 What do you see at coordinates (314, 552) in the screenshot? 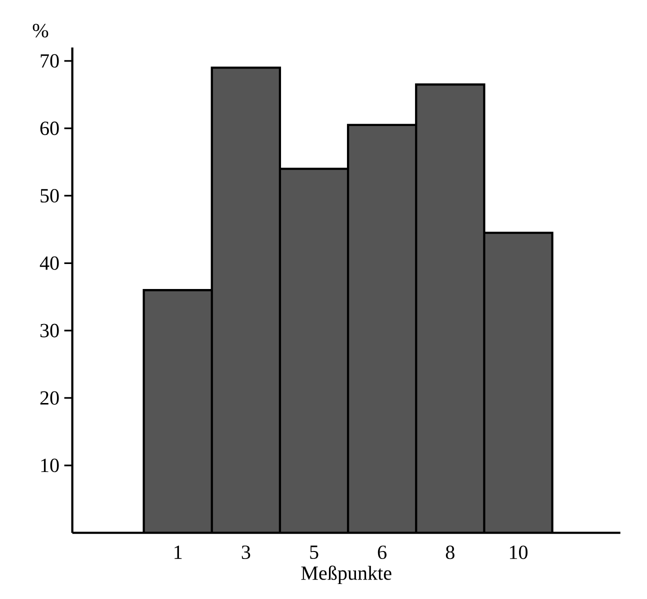
I see `x-tick-label: 5` at bounding box center [314, 552].